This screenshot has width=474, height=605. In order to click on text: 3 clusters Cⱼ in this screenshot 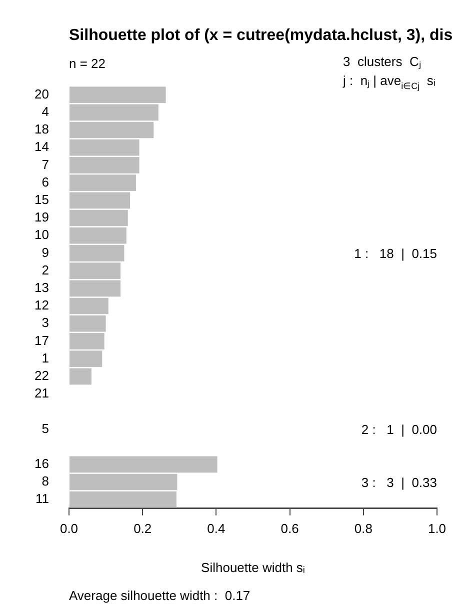, I will do `click(382, 62)`.